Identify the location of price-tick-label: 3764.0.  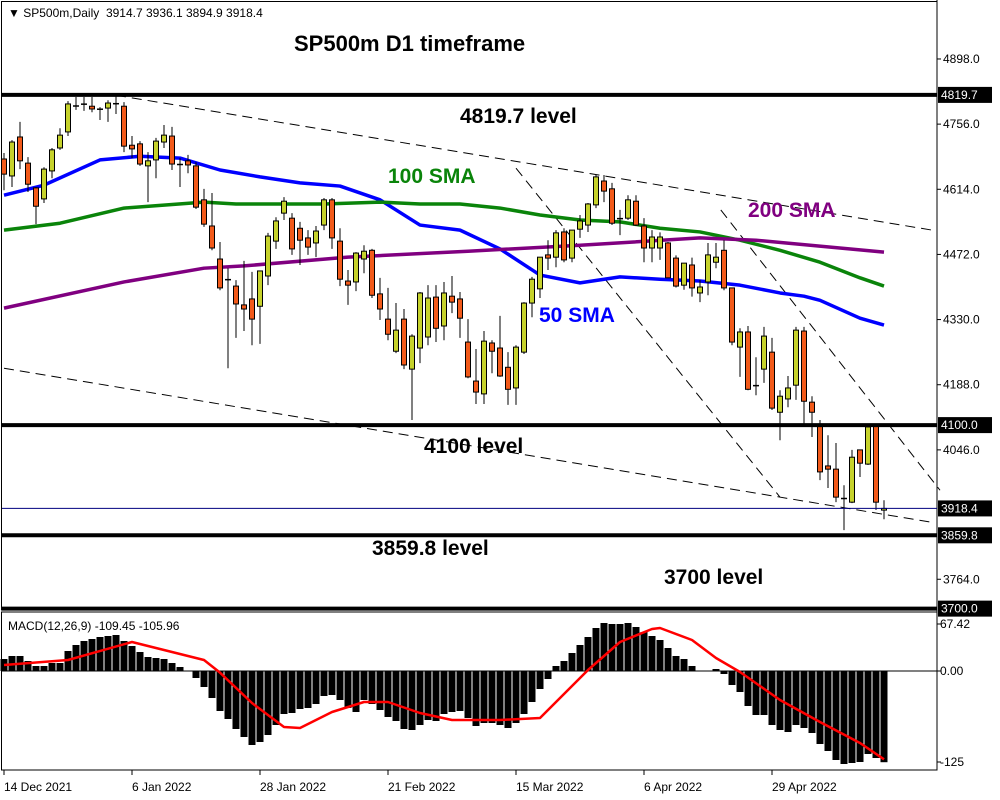
(961, 579).